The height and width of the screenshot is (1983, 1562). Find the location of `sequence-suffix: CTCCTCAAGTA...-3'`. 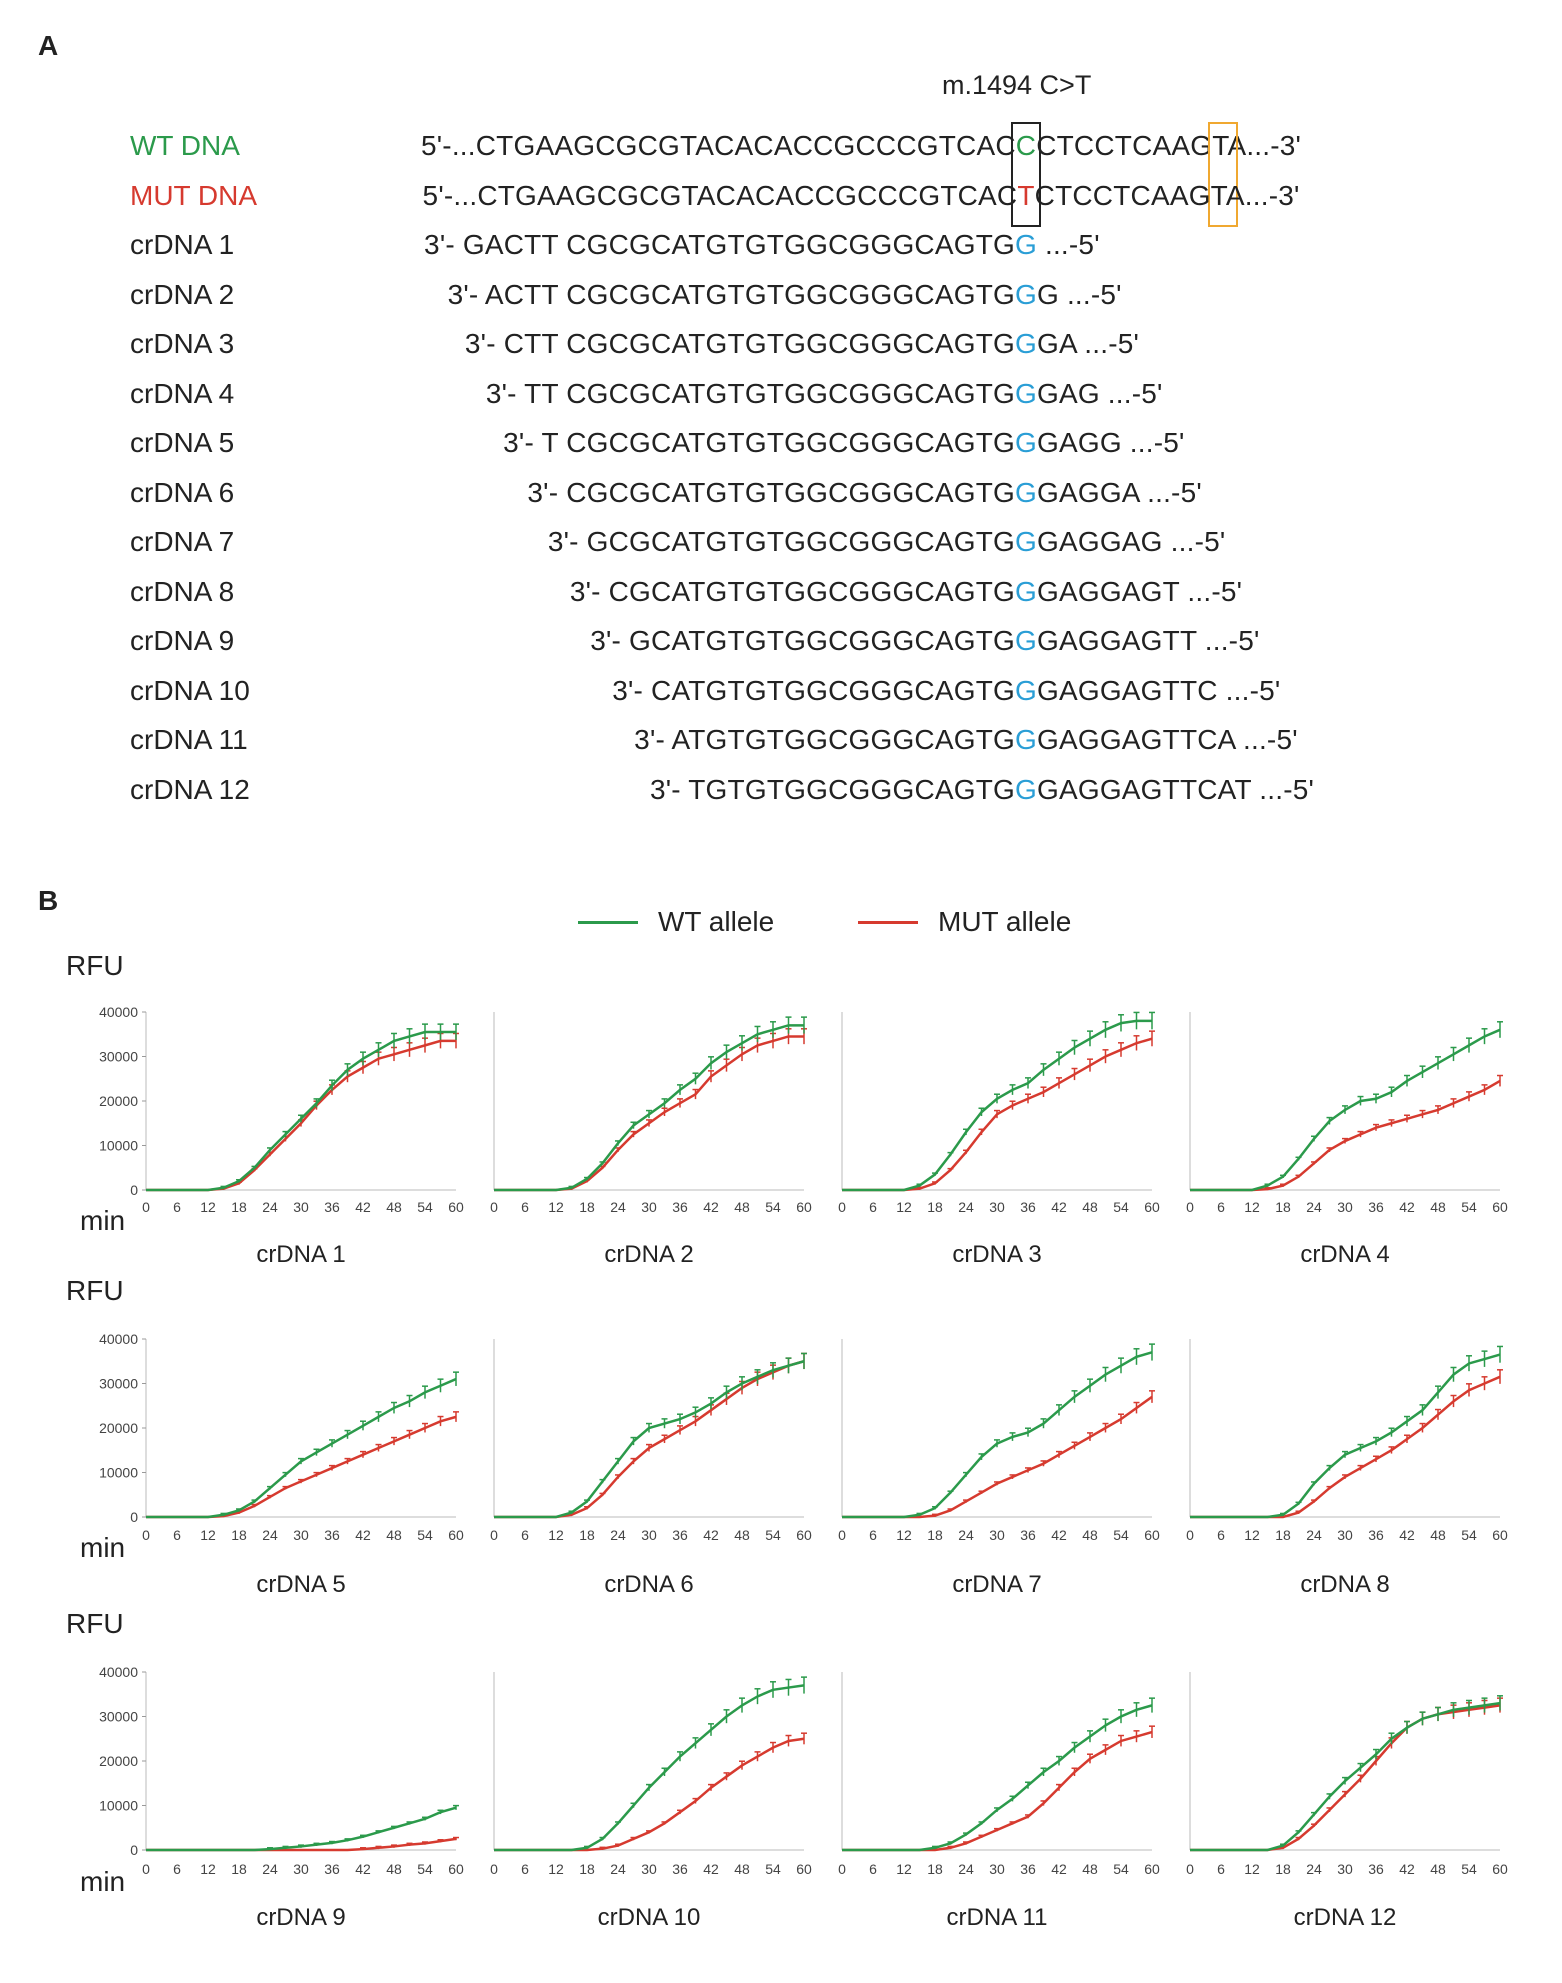

sequence-suffix: CTCCTCAAGTA...-3' is located at coordinates (1169, 145).